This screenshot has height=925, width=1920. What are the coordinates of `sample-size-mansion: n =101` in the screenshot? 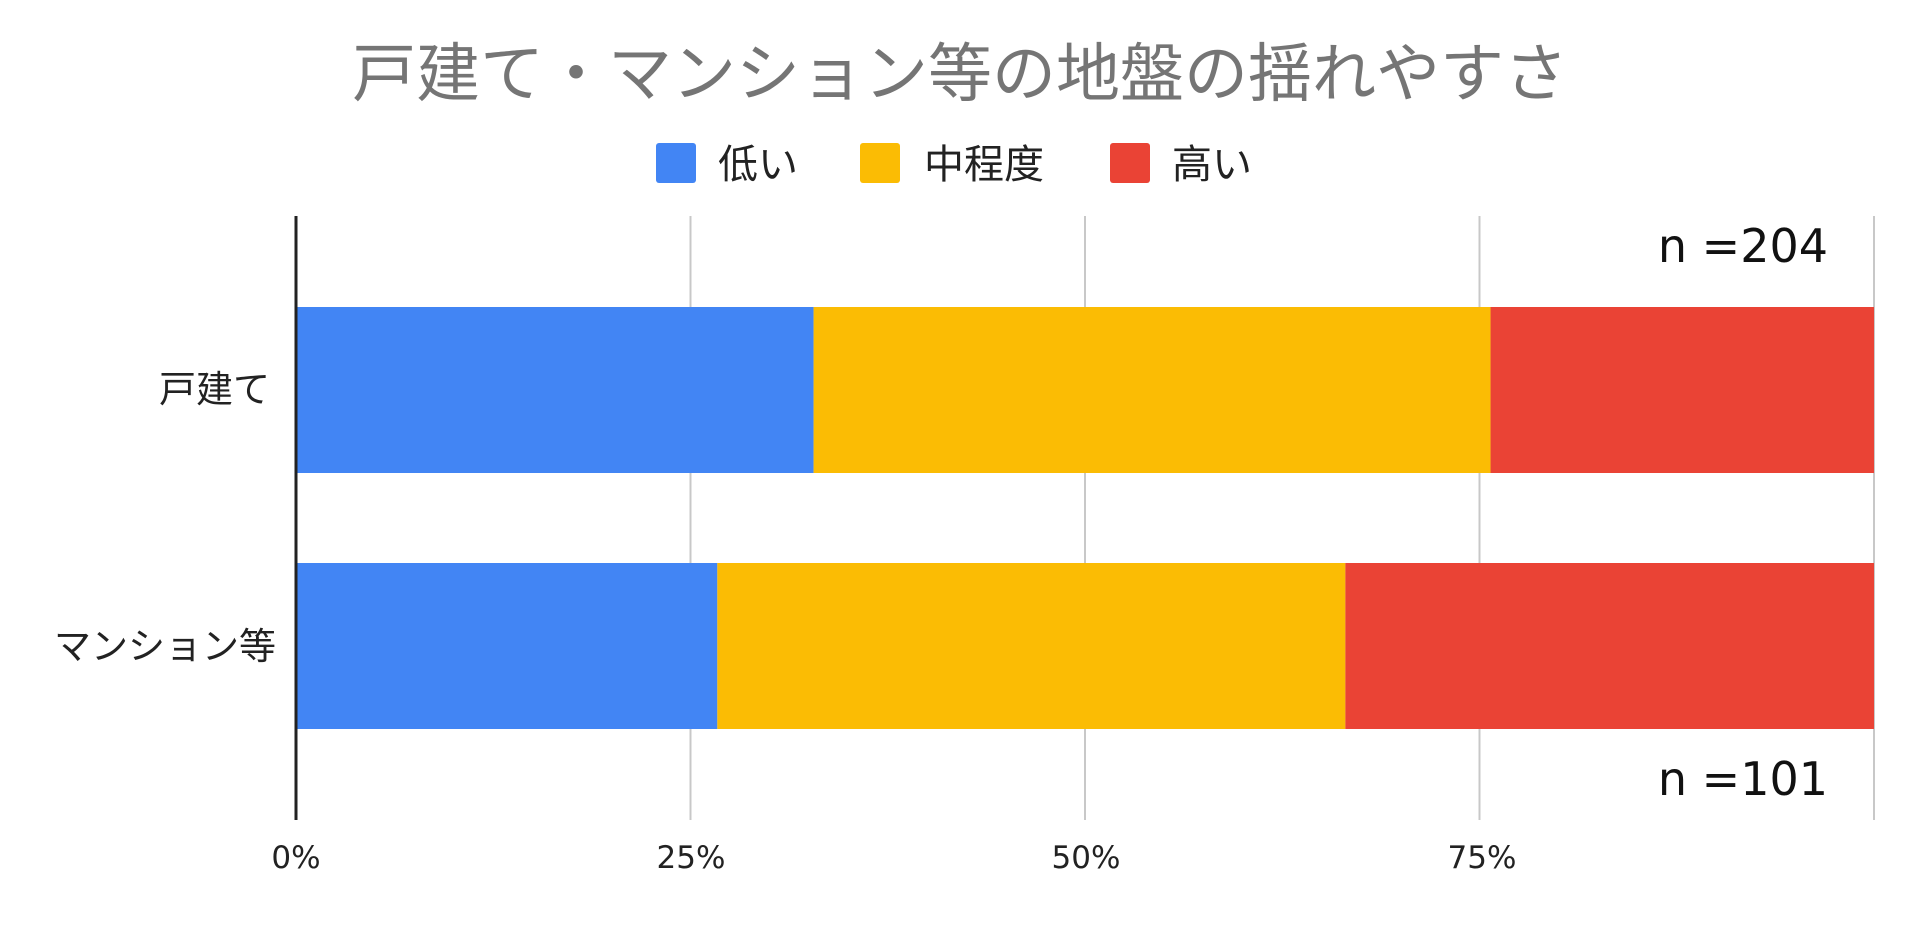 It's located at (1743, 779).